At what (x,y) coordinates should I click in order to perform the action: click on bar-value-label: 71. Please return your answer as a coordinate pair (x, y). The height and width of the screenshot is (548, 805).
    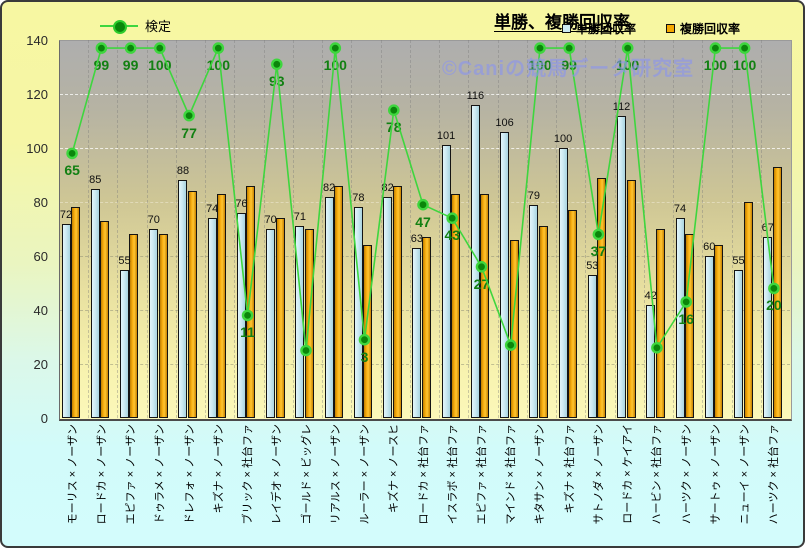
    Looking at the image, I should click on (300, 217).